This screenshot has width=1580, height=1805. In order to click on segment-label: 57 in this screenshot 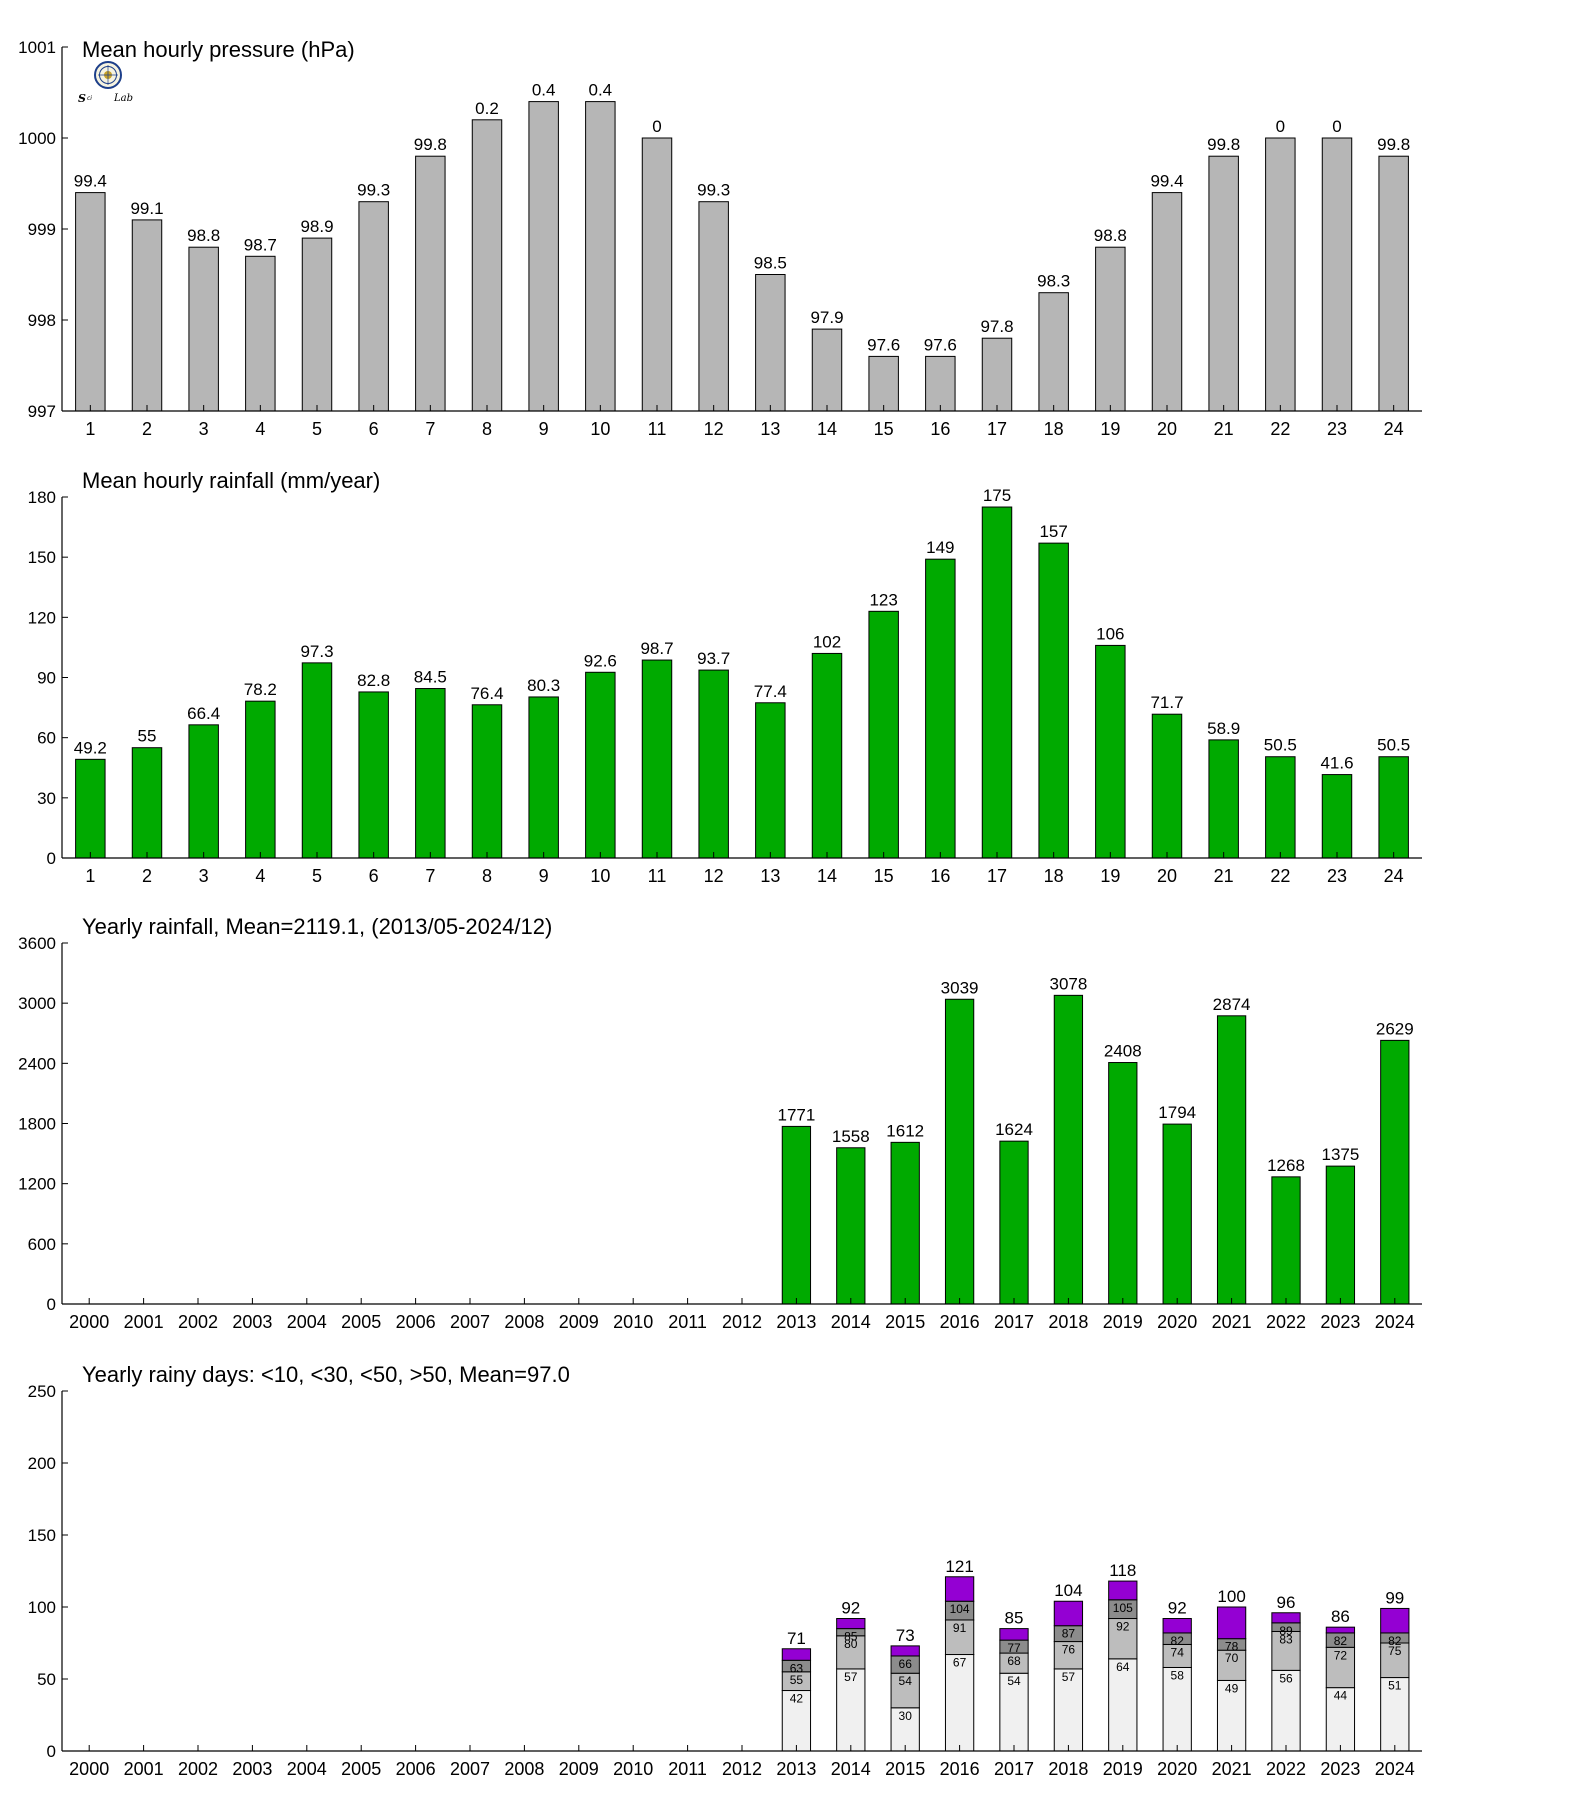, I will do `click(851, 1677)`.